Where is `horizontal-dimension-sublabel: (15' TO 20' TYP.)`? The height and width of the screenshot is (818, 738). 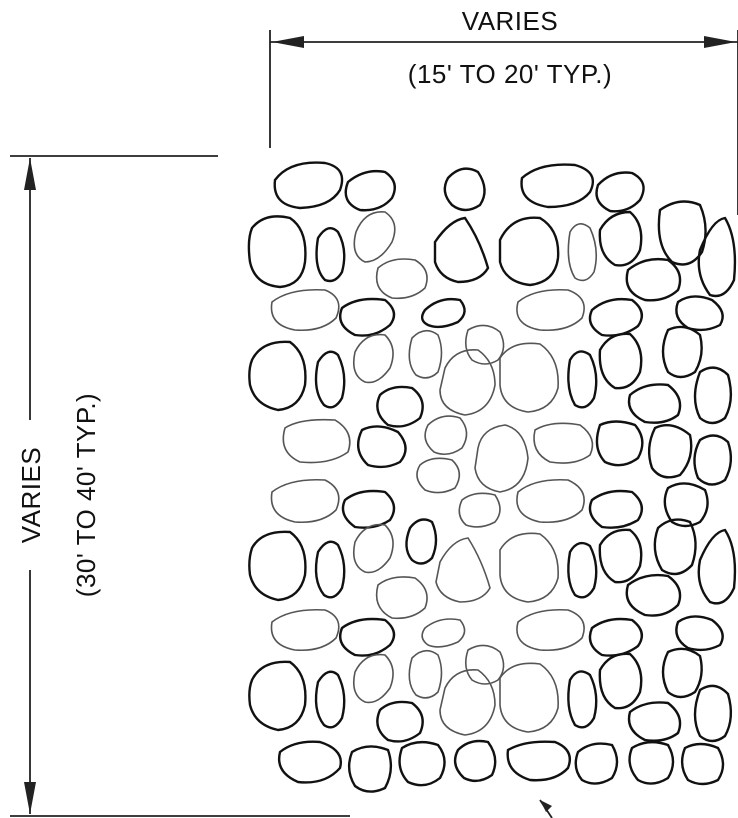 horizontal-dimension-sublabel: (15' TO 20' TYP.) is located at coordinates (510, 74).